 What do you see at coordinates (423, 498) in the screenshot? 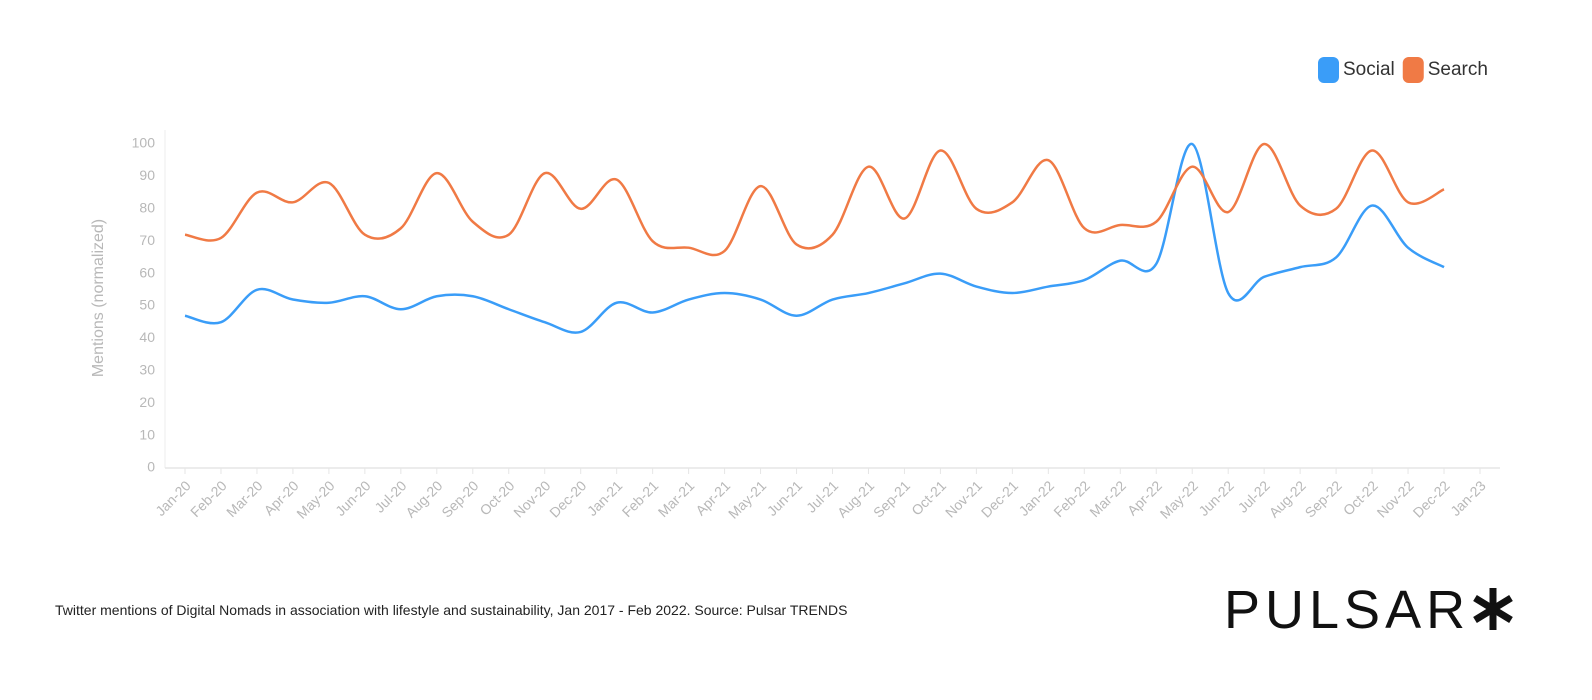
I see `x-tick-label: Aug-20` at bounding box center [423, 498].